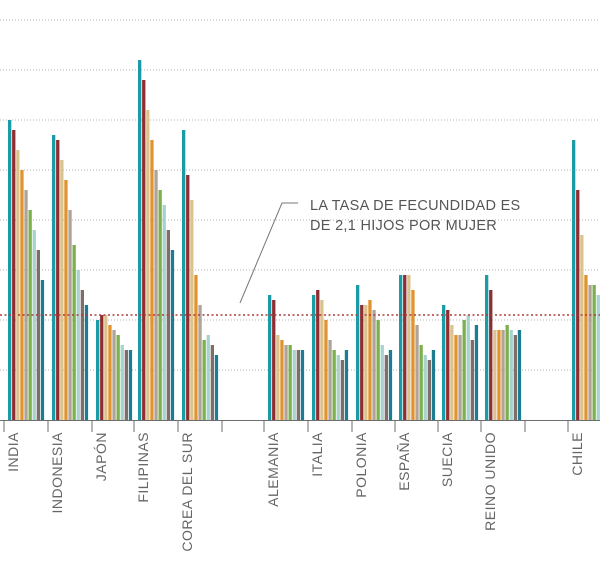  What do you see at coordinates (273, 469) in the screenshot?
I see `category-label: ALEMANIA` at bounding box center [273, 469].